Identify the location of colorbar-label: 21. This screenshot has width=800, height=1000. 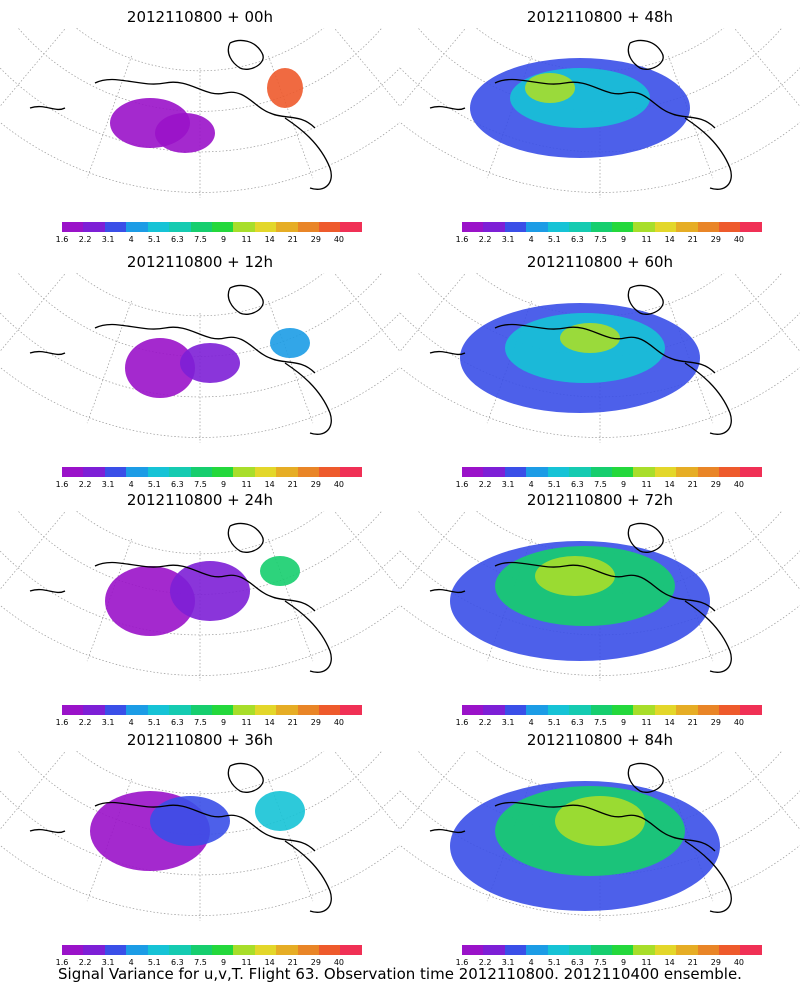
(692, 962).